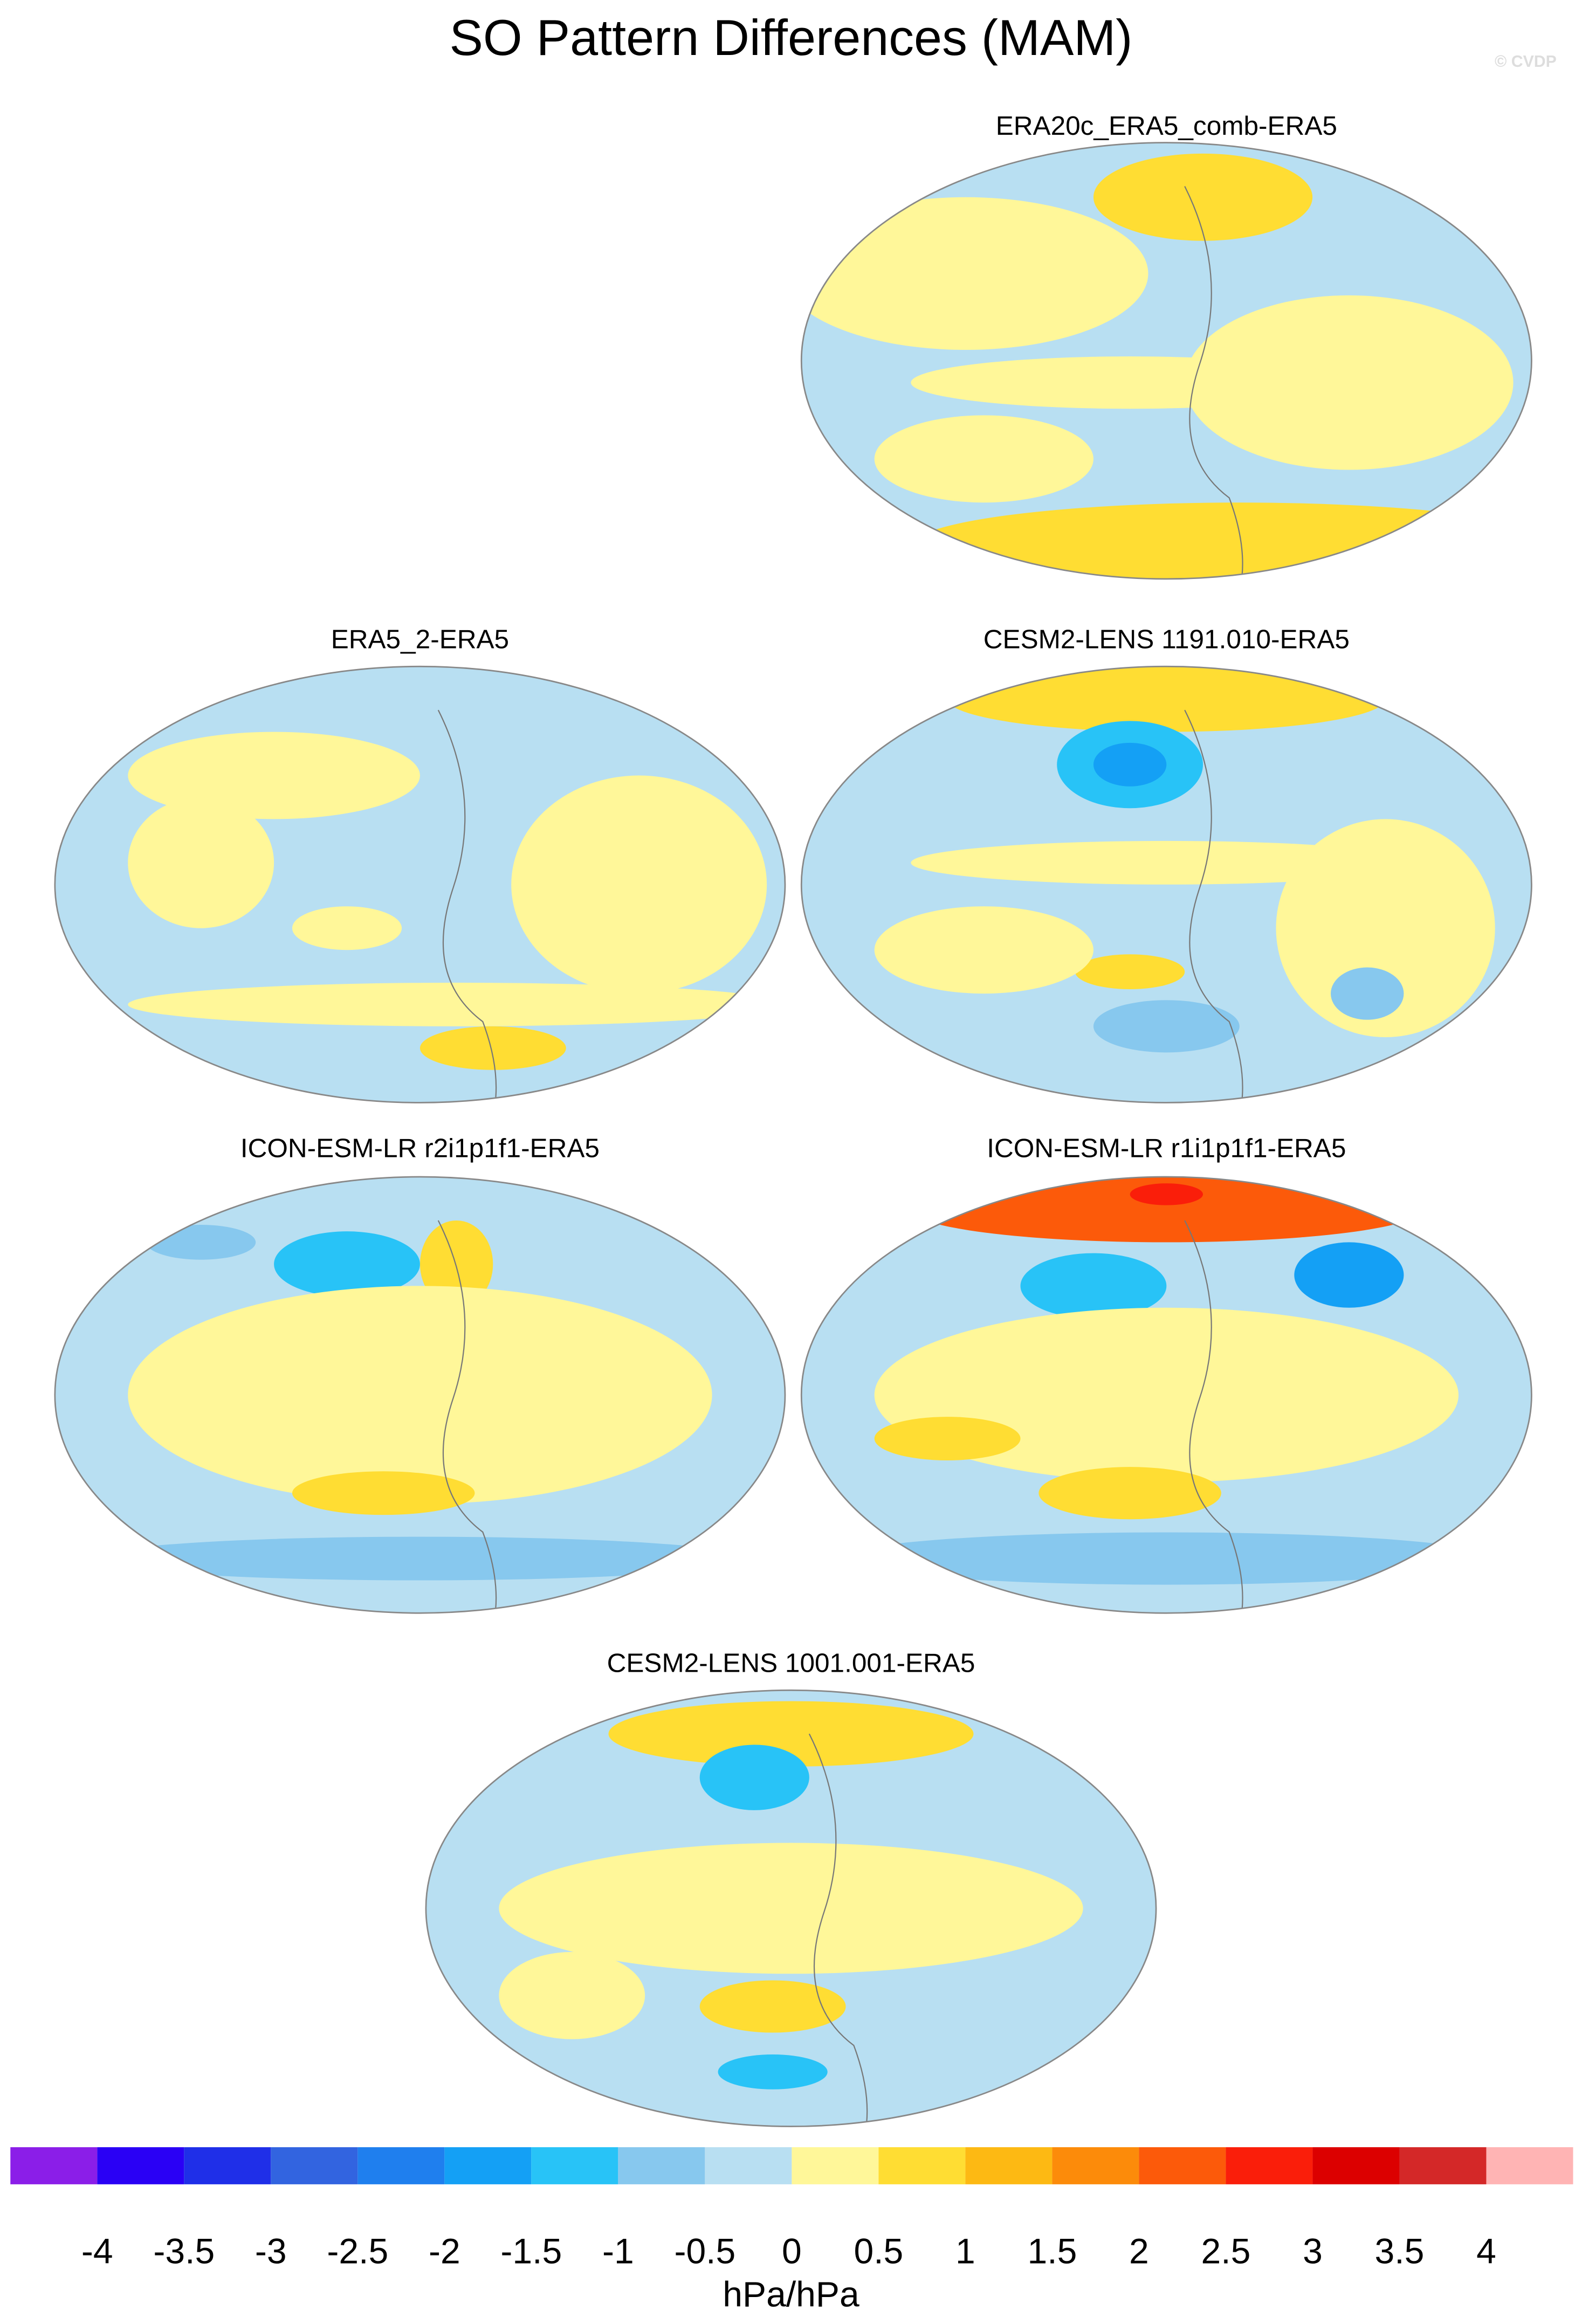 The height and width of the screenshot is (2324, 1582). I want to click on colorbar-tick-label: 0.5, so click(878, 2251).